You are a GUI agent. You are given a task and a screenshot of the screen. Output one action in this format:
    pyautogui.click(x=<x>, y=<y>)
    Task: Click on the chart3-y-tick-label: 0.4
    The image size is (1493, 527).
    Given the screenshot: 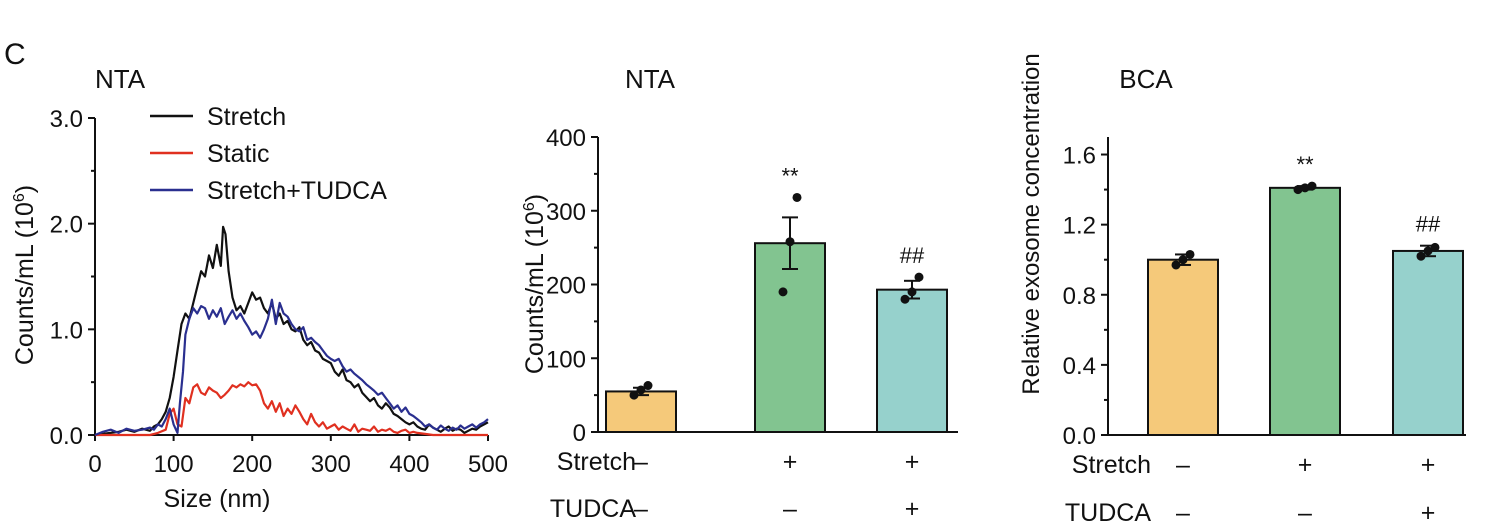 What is the action you would take?
    pyautogui.click(x=1079, y=366)
    